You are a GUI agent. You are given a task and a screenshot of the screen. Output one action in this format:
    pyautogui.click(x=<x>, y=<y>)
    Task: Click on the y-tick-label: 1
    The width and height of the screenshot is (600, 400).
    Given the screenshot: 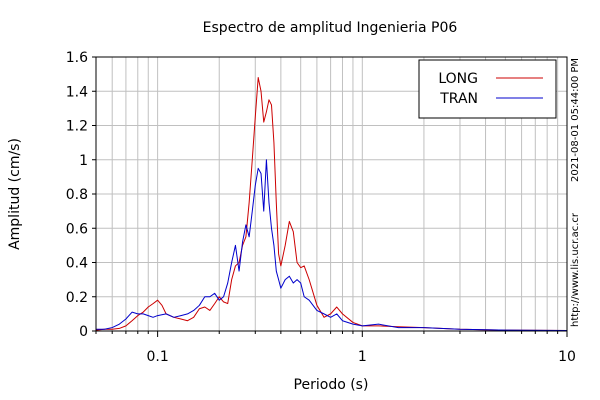 What is the action you would take?
    pyautogui.click(x=83, y=161)
    